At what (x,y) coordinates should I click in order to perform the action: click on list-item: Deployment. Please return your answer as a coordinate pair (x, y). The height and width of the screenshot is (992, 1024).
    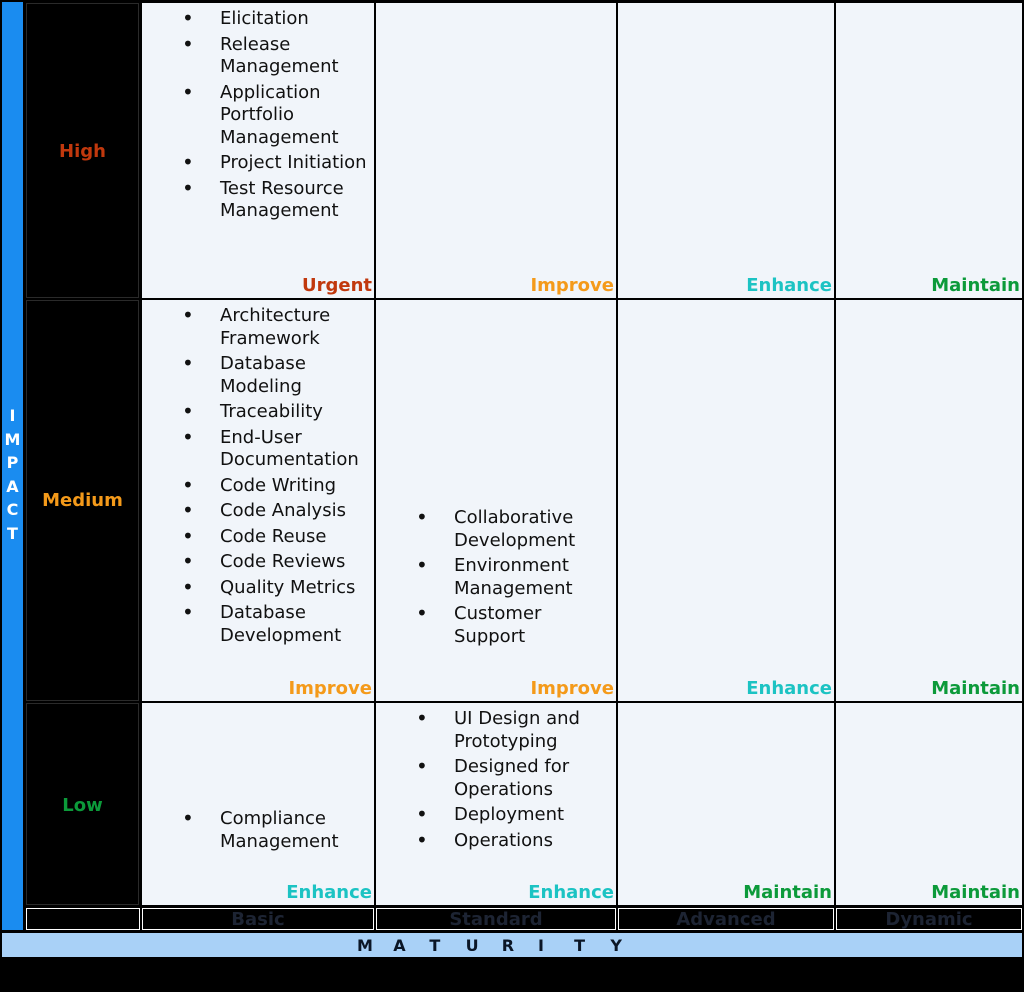
    Looking at the image, I should click on (515, 815).